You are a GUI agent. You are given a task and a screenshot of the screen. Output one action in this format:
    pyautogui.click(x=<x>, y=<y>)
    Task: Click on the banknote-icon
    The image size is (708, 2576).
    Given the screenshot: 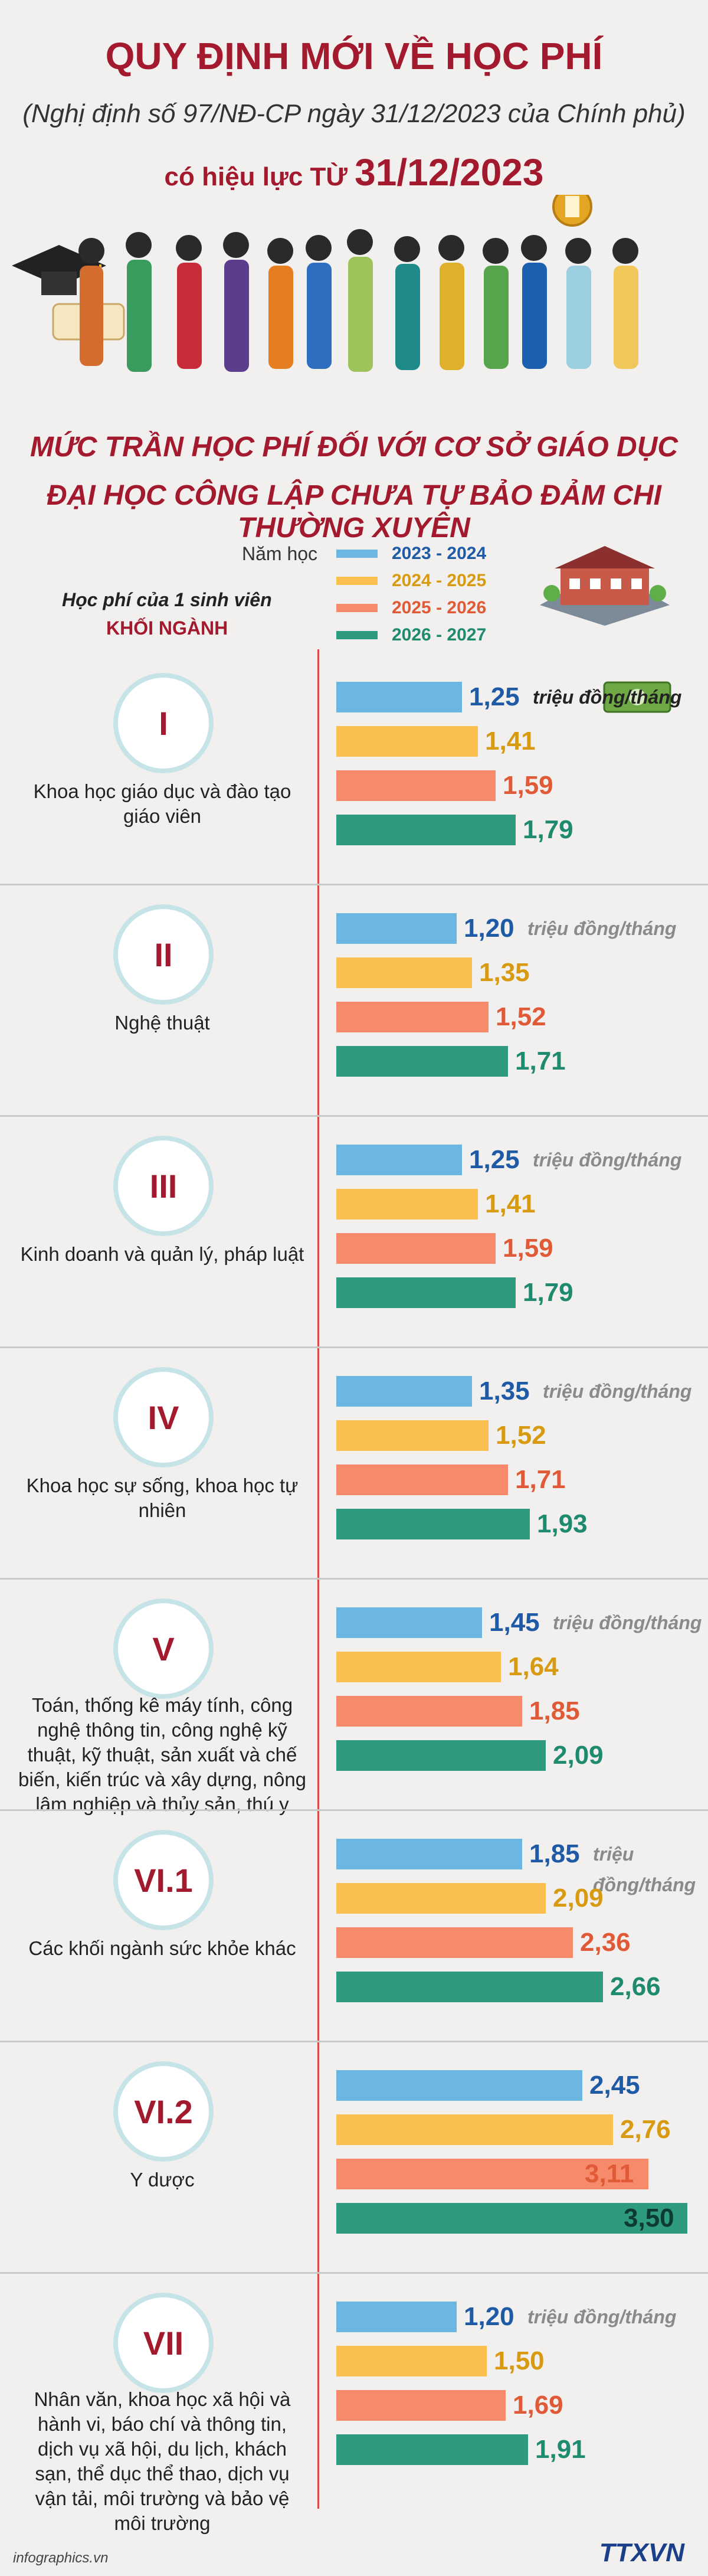 What is the action you would take?
    pyautogui.click(x=637, y=697)
    